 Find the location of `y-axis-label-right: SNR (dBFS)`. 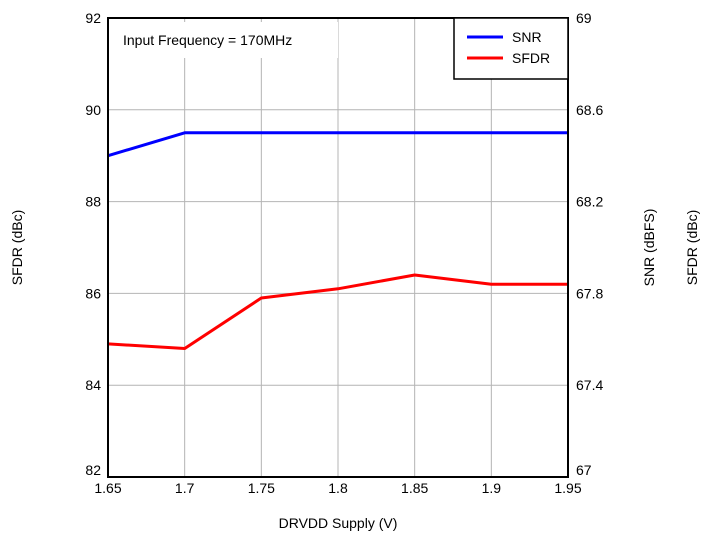

y-axis-label-right: SNR (dBFS) is located at coordinates (649, 248).